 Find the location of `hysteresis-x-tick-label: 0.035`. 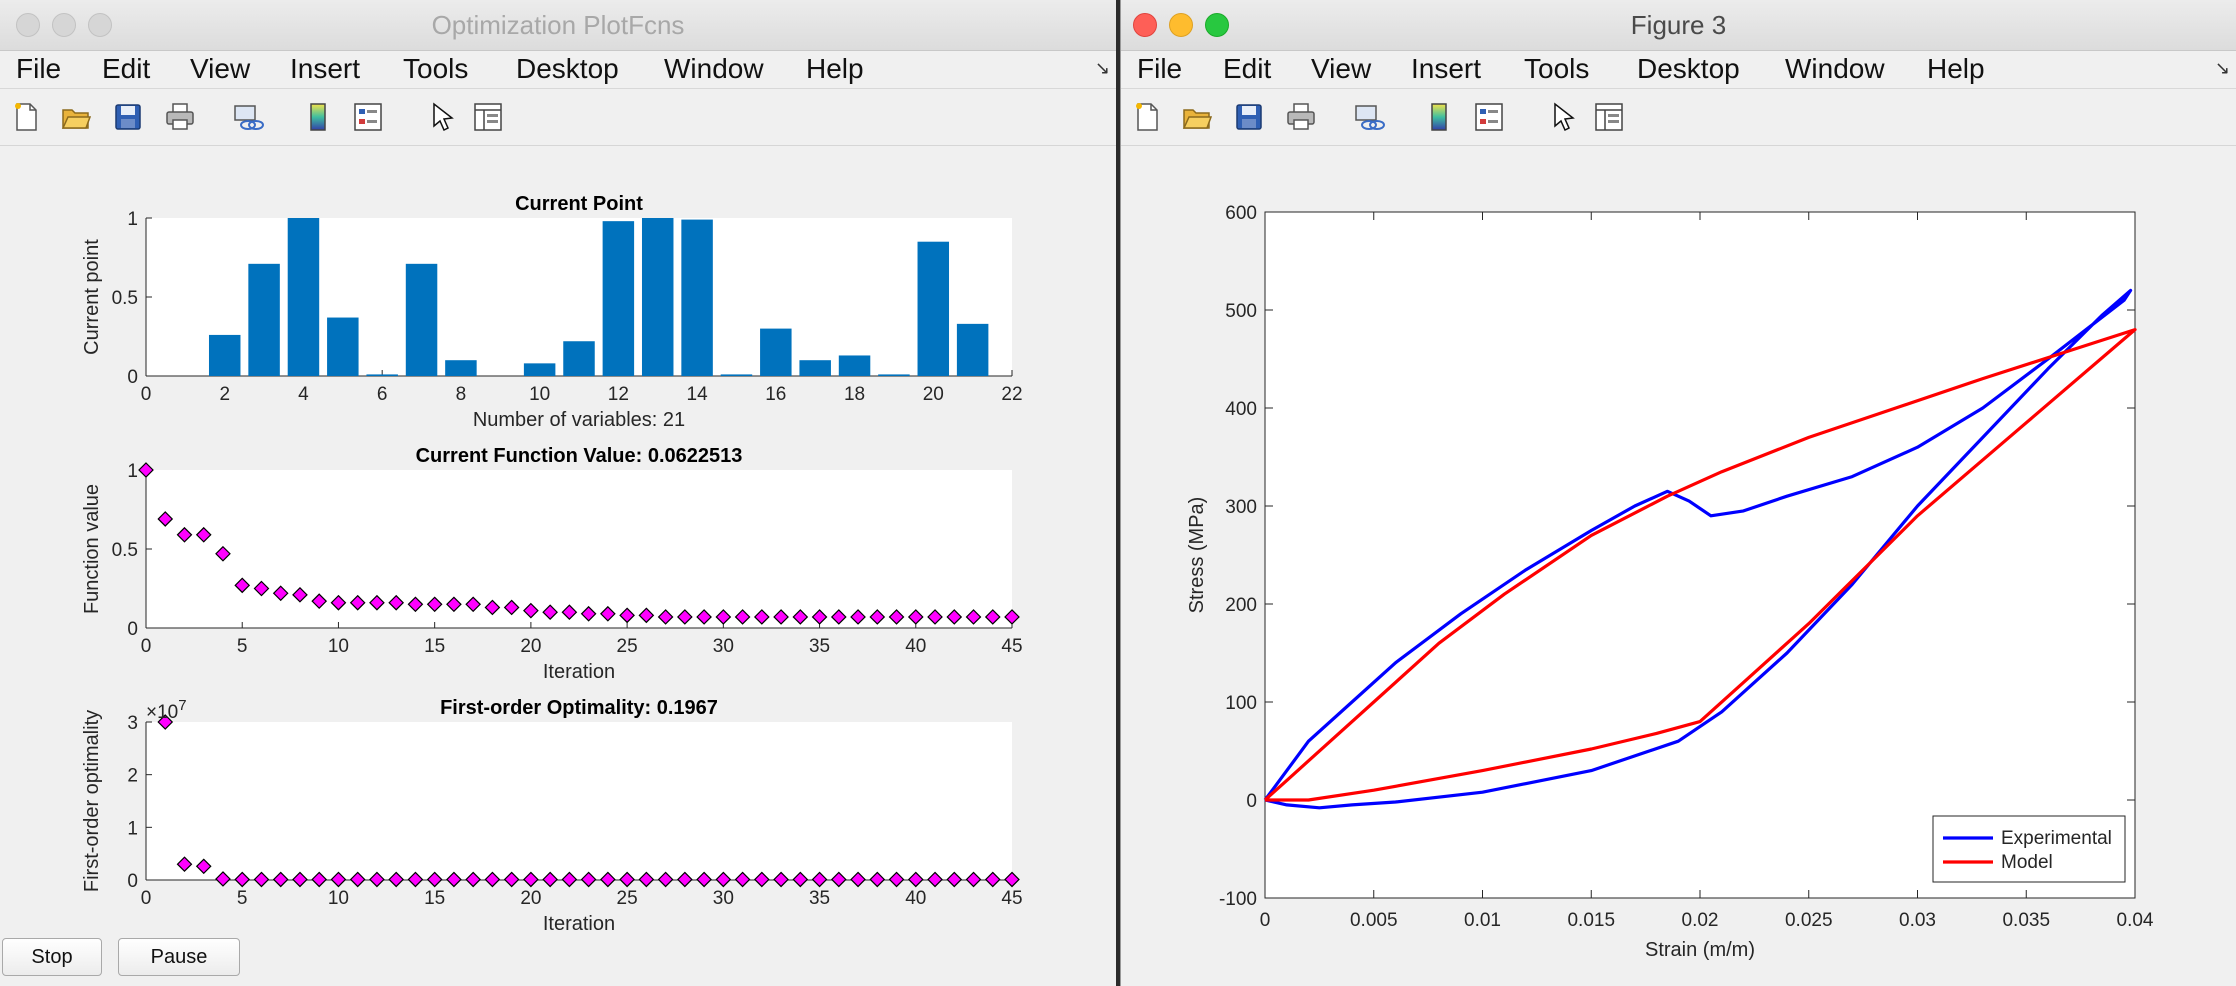

hysteresis-x-tick-label: 0.035 is located at coordinates (2026, 920).